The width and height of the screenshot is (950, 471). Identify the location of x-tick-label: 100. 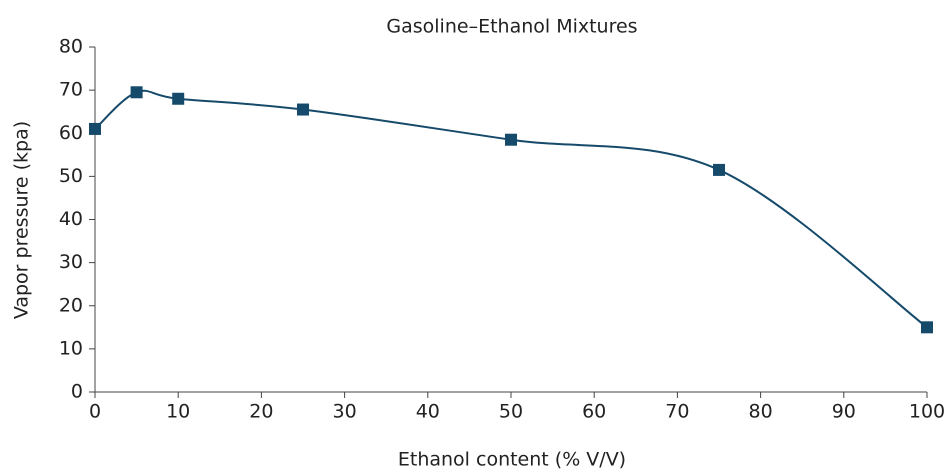
(927, 412).